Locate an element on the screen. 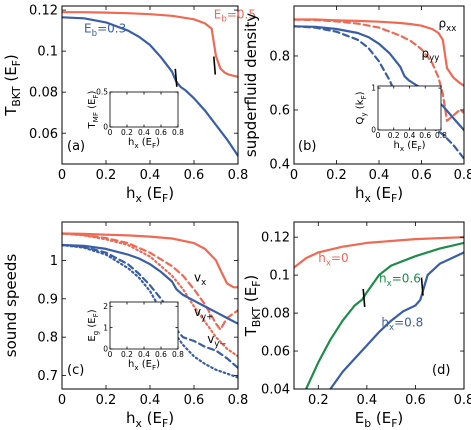 The width and height of the screenshot is (471, 430). y-axis-label: sound speeds is located at coordinates (11, 306).